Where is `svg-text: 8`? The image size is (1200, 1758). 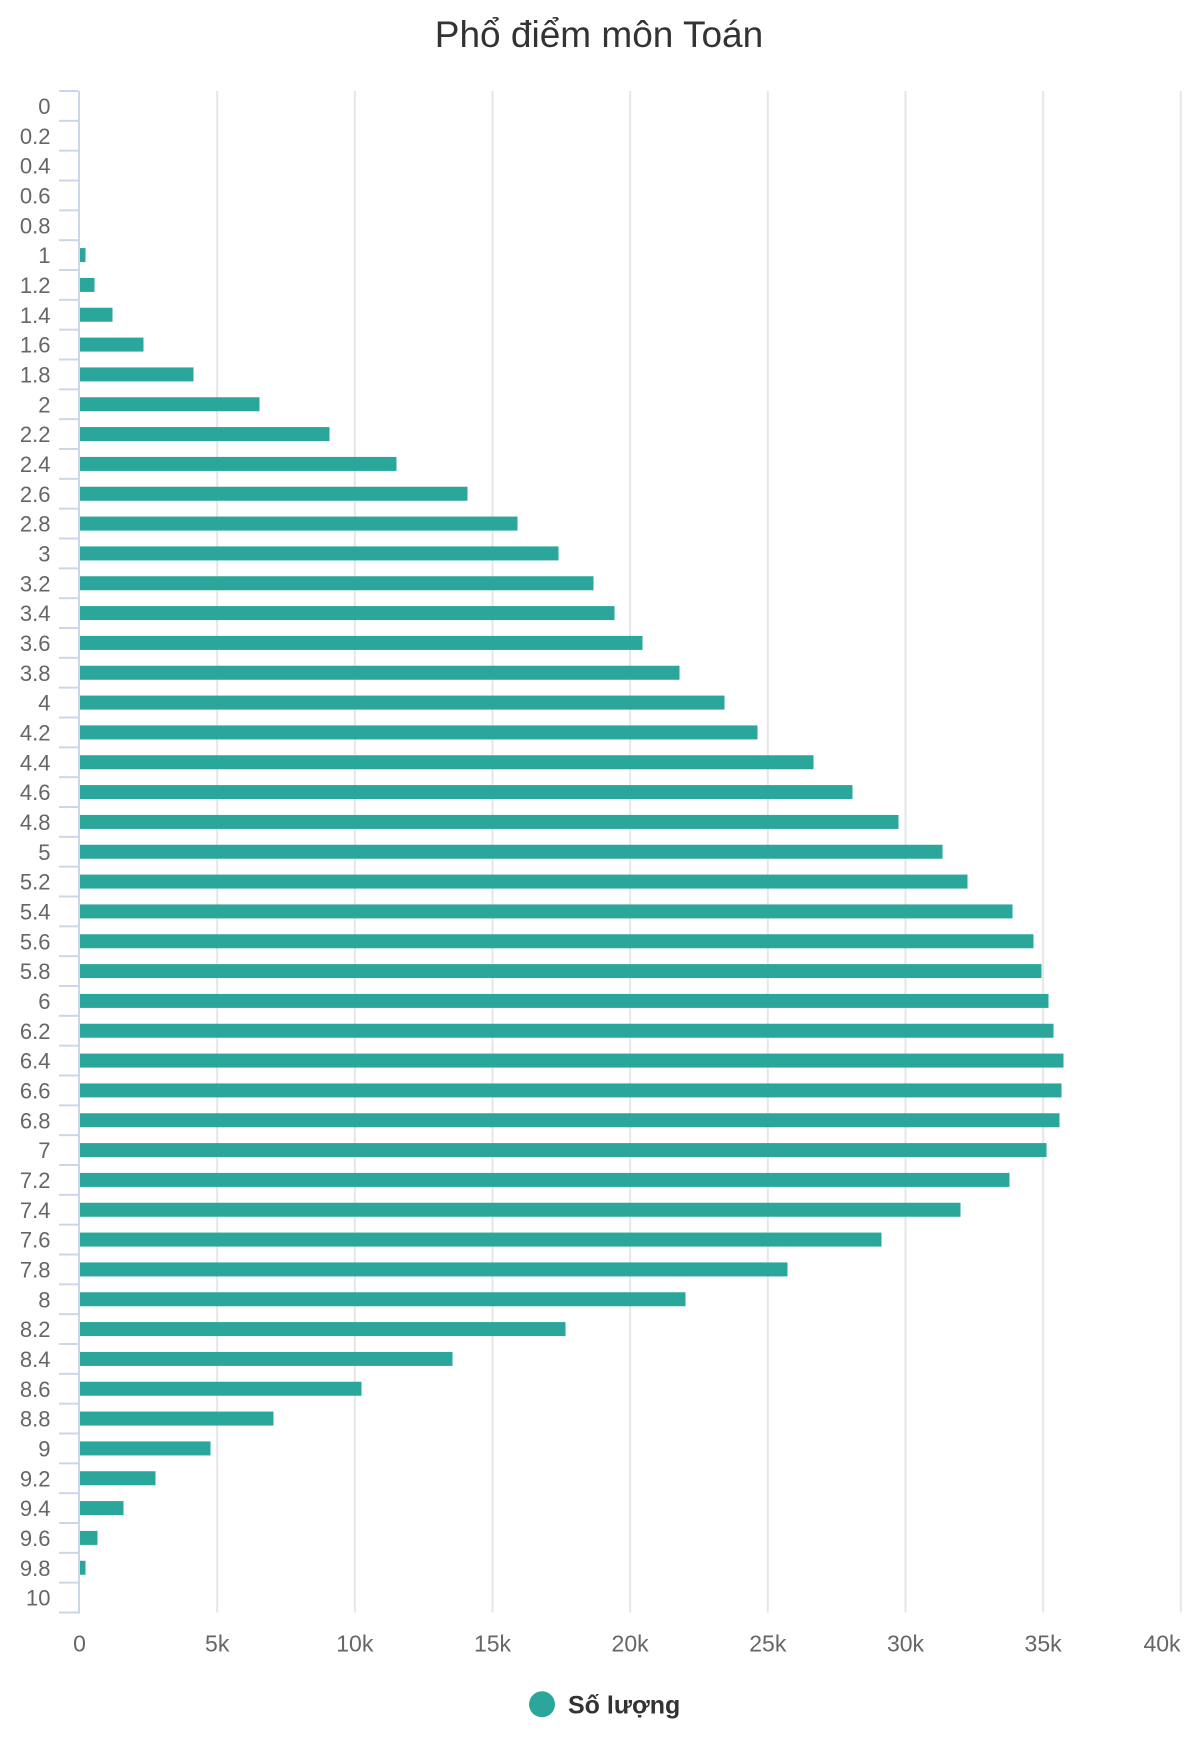
svg-text: 8 is located at coordinates (44, 1299).